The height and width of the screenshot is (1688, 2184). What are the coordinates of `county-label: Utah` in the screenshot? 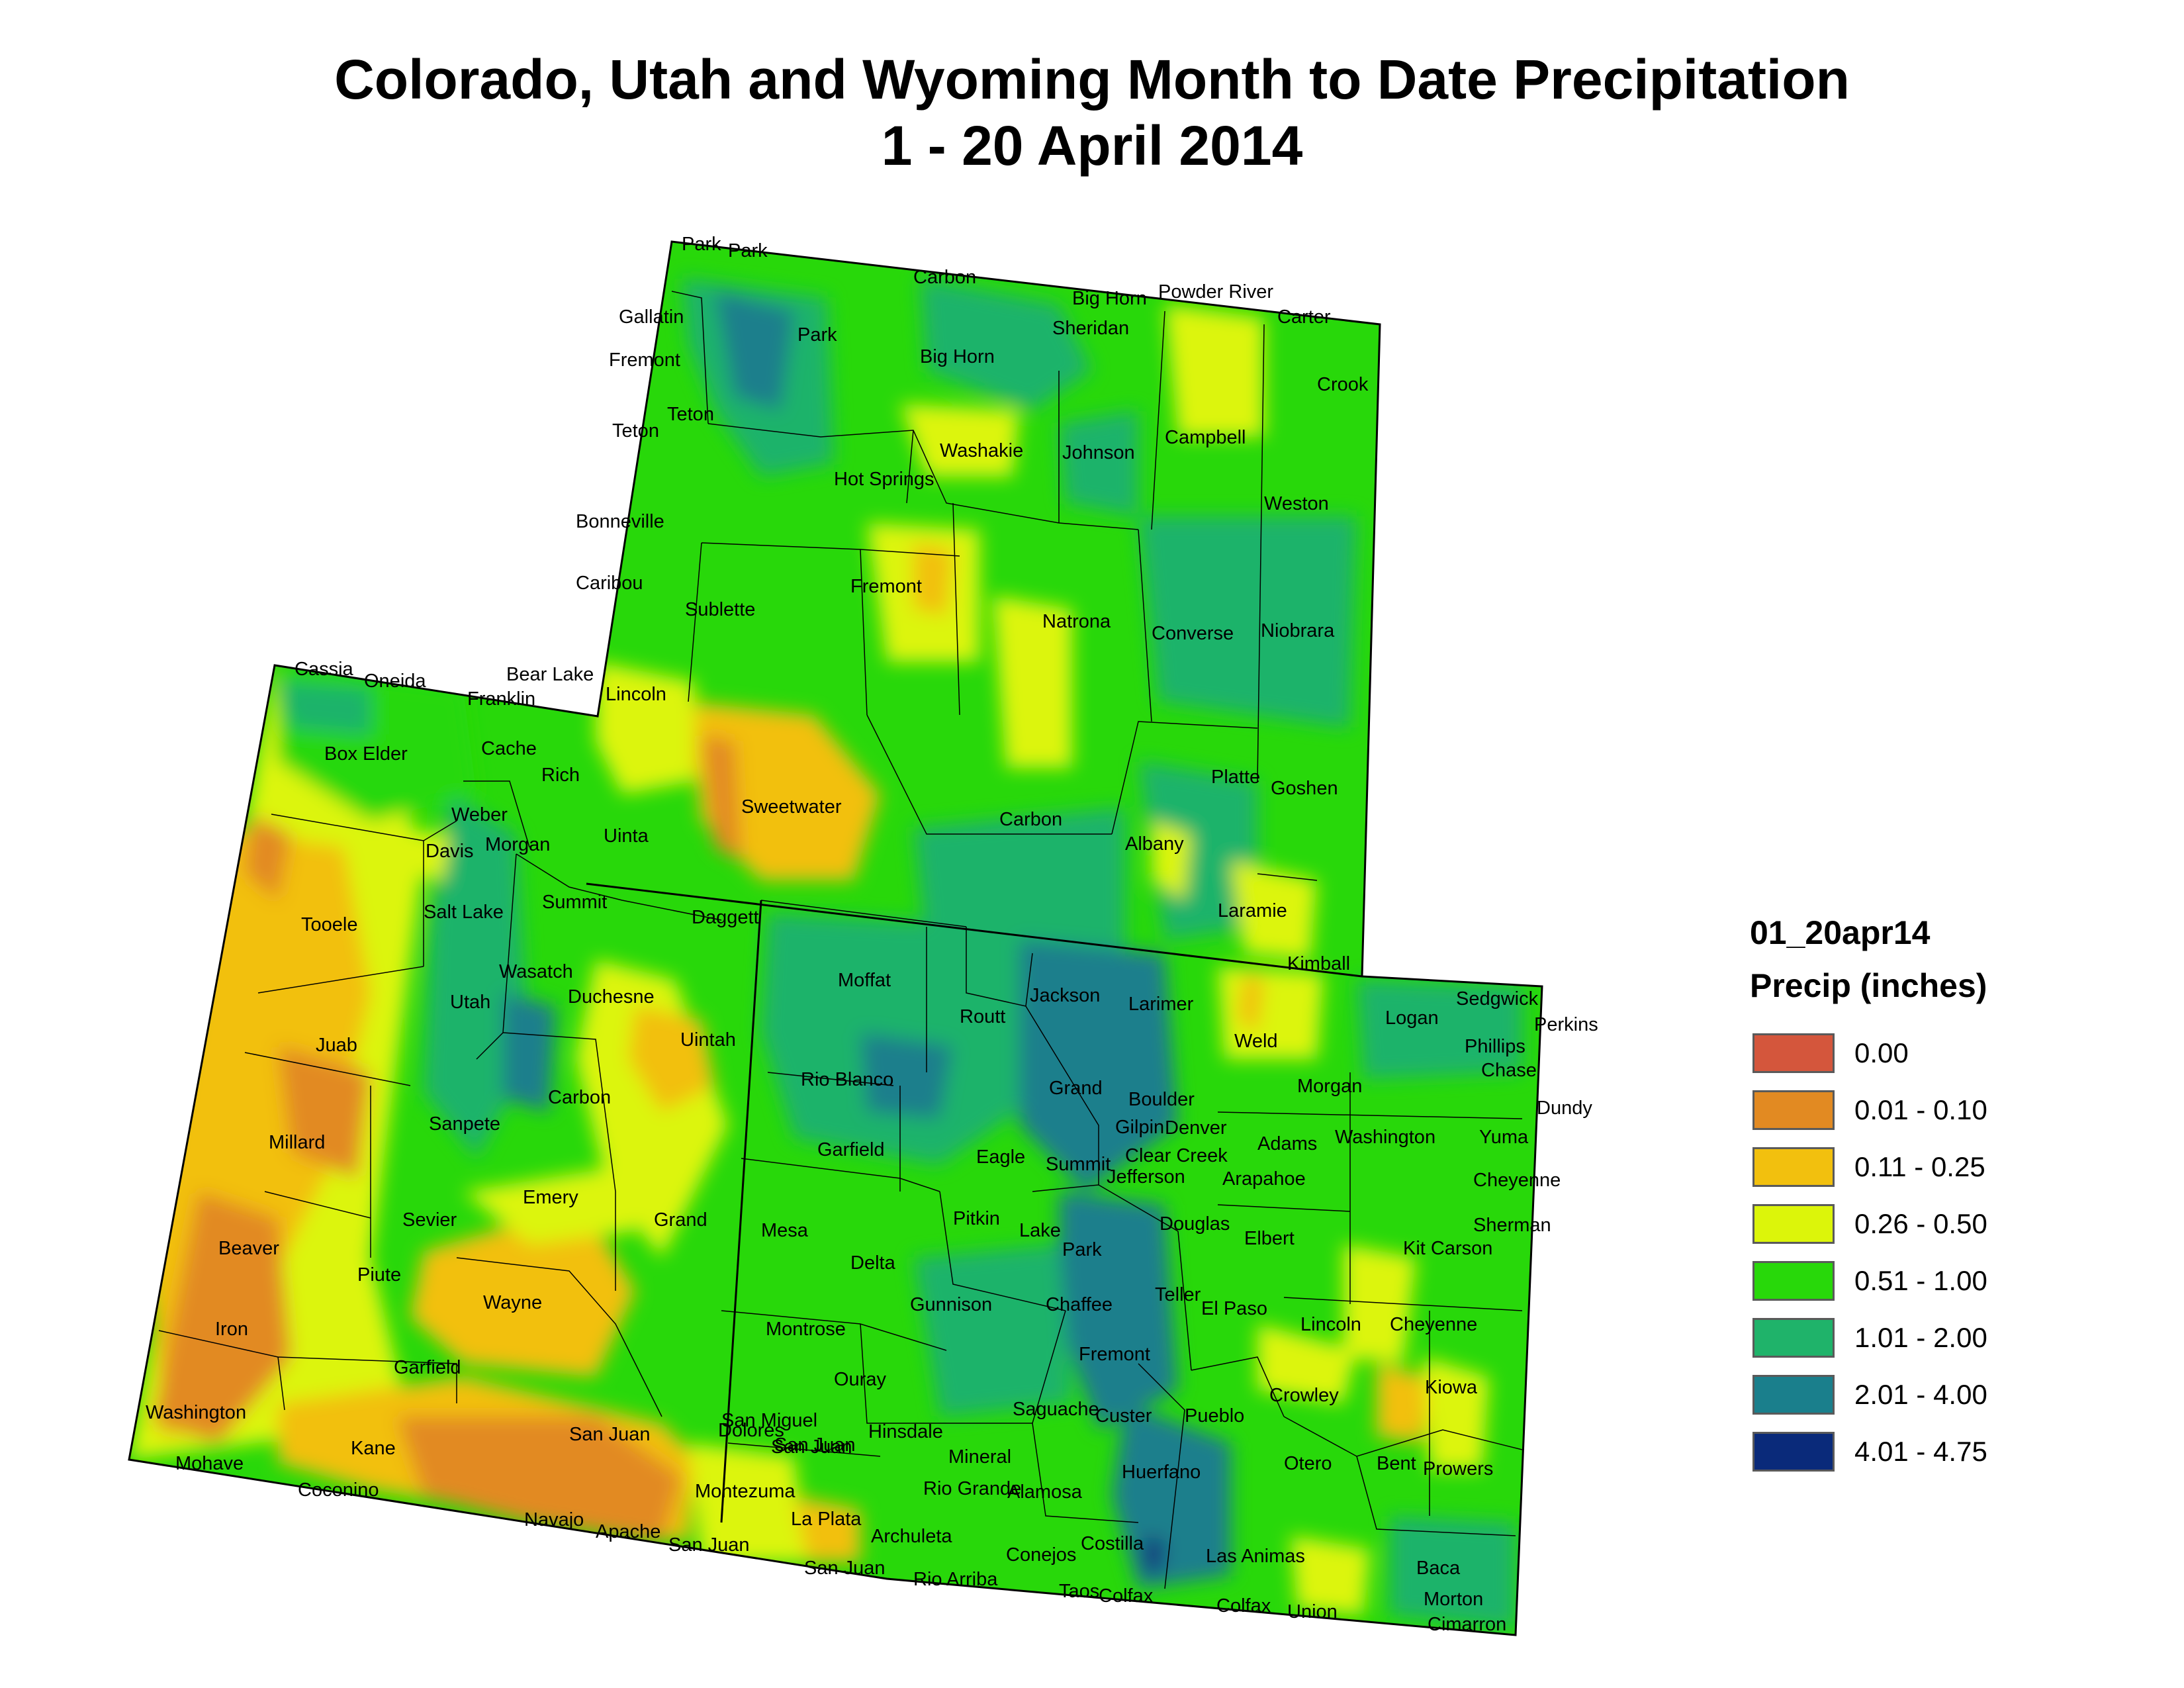 It's located at (470, 1002).